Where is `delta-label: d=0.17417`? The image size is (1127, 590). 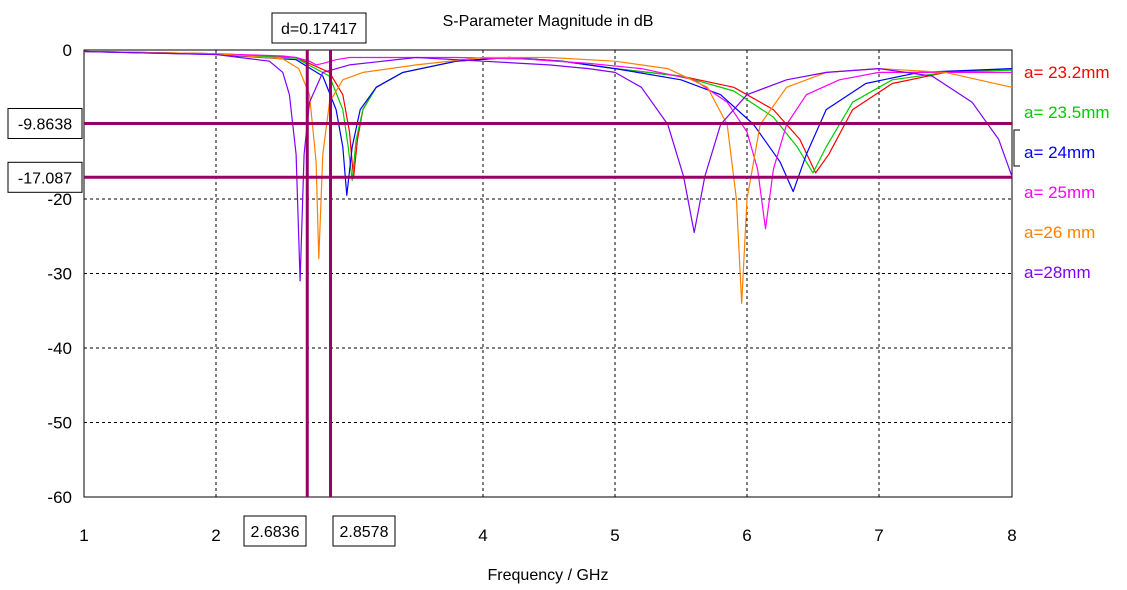 delta-label: d=0.17417 is located at coordinates (319, 29).